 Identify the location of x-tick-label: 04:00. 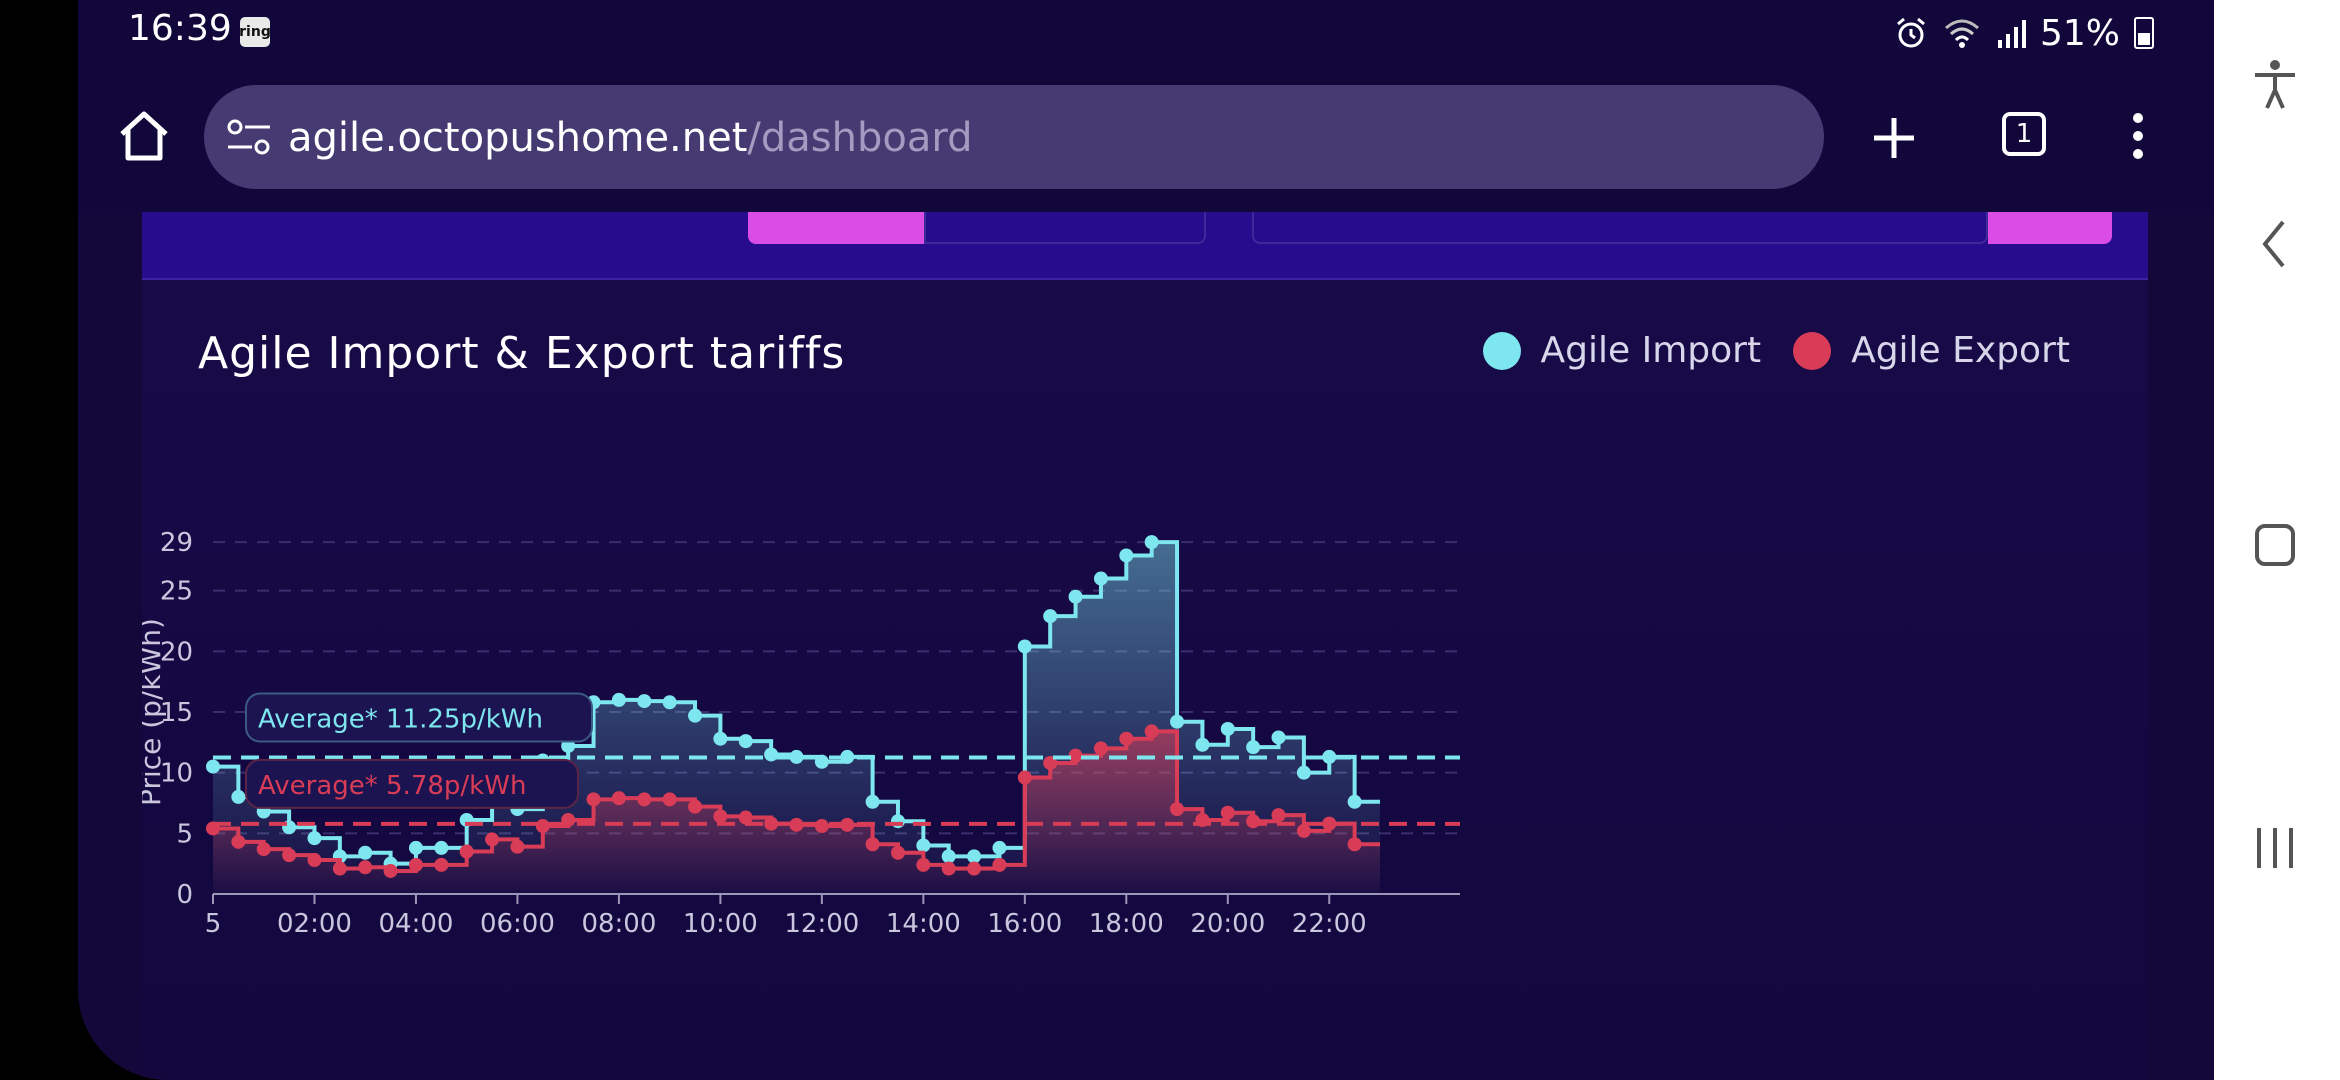
(415, 924).